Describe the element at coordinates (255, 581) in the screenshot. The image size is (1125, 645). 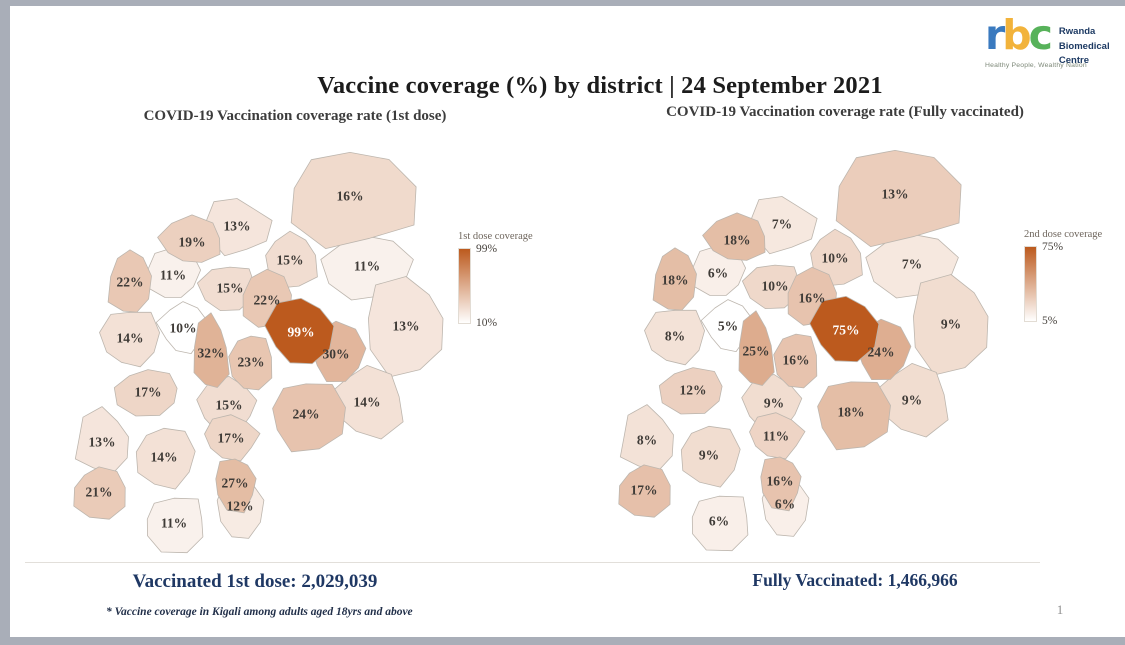
I see `total-first-dose: Vaccinated 1st dose: 2,029,039` at that location.